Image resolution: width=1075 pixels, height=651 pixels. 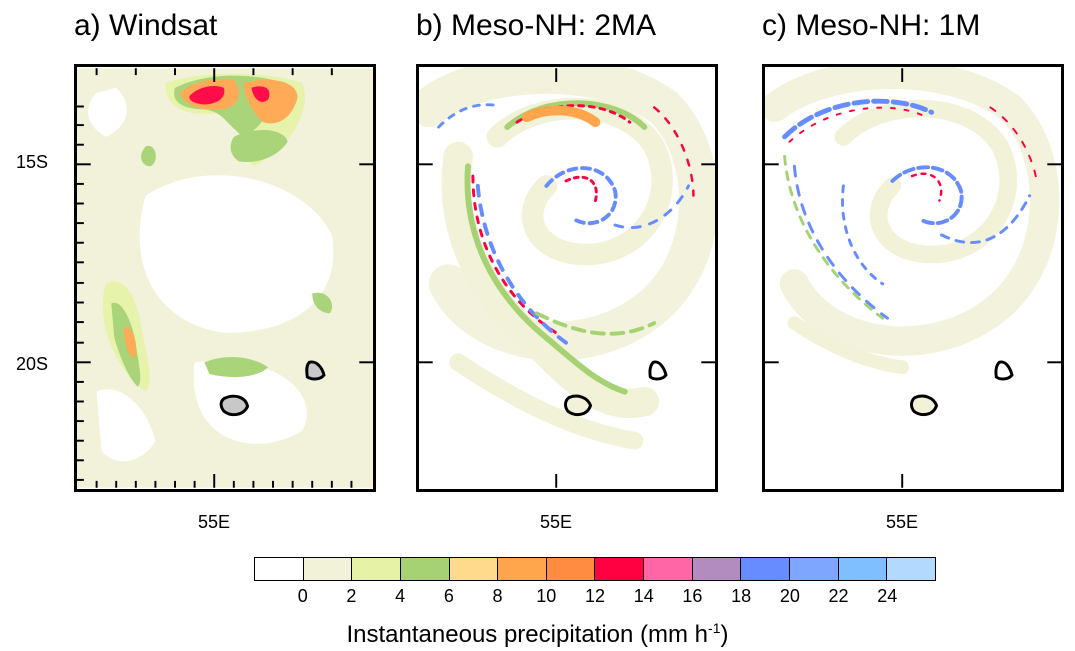 What do you see at coordinates (714, 628) in the screenshot?
I see `colorbar-label-sup: -1` at bounding box center [714, 628].